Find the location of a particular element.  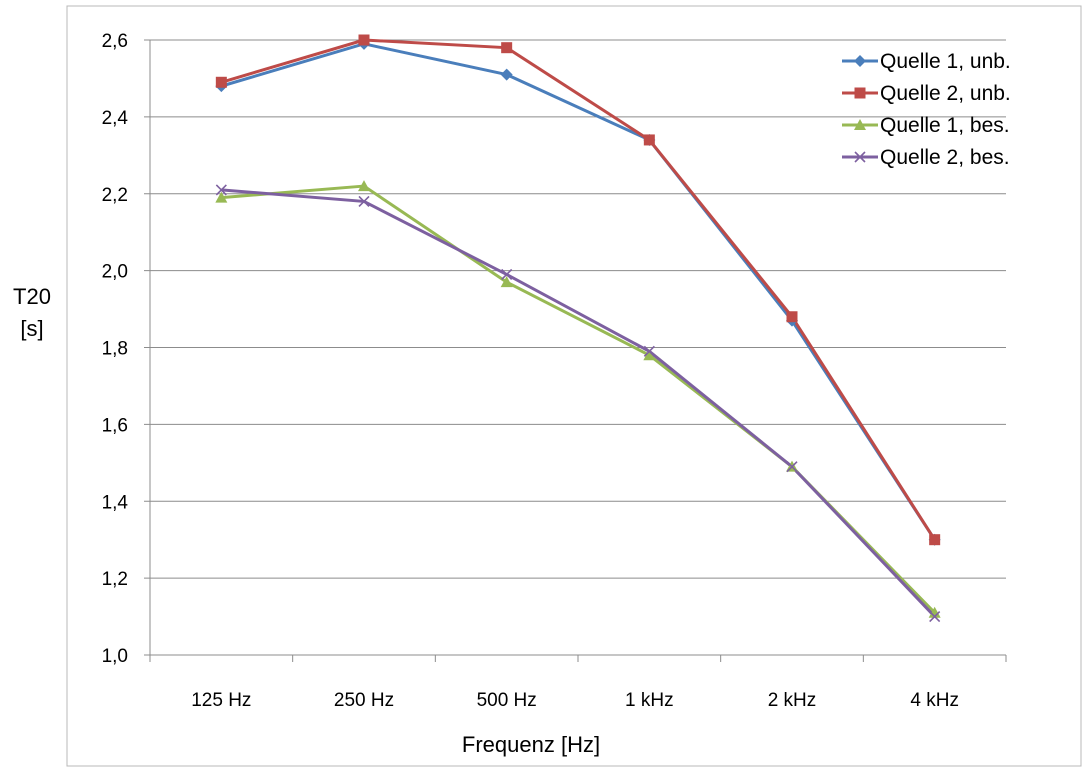

y-axis-title-line2: [s] is located at coordinates (31, 328).